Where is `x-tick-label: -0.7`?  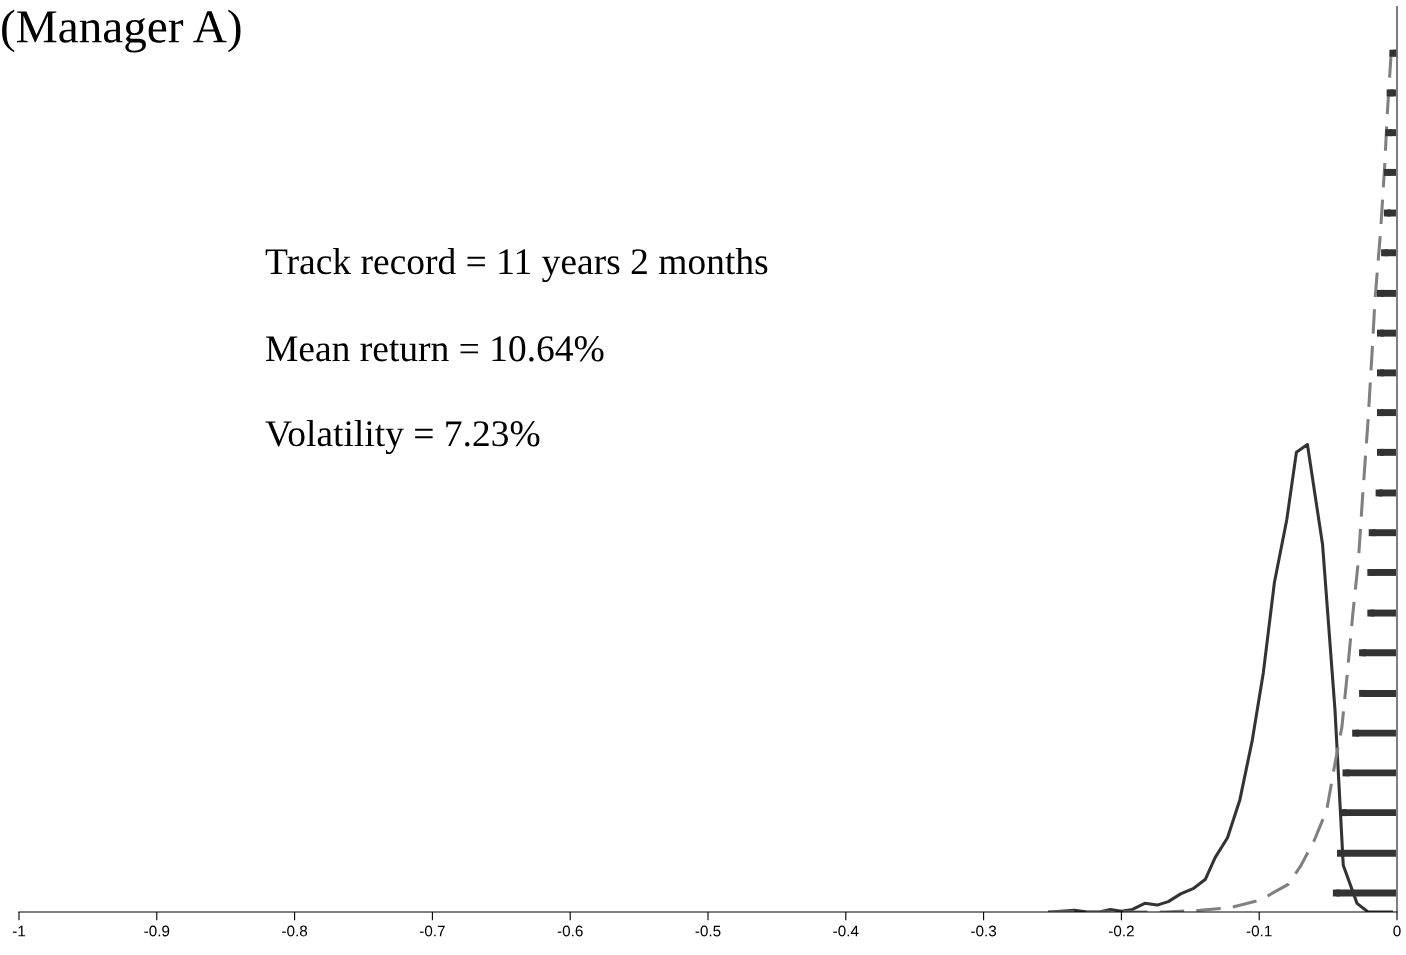
x-tick-label: -0.7 is located at coordinates (432, 931).